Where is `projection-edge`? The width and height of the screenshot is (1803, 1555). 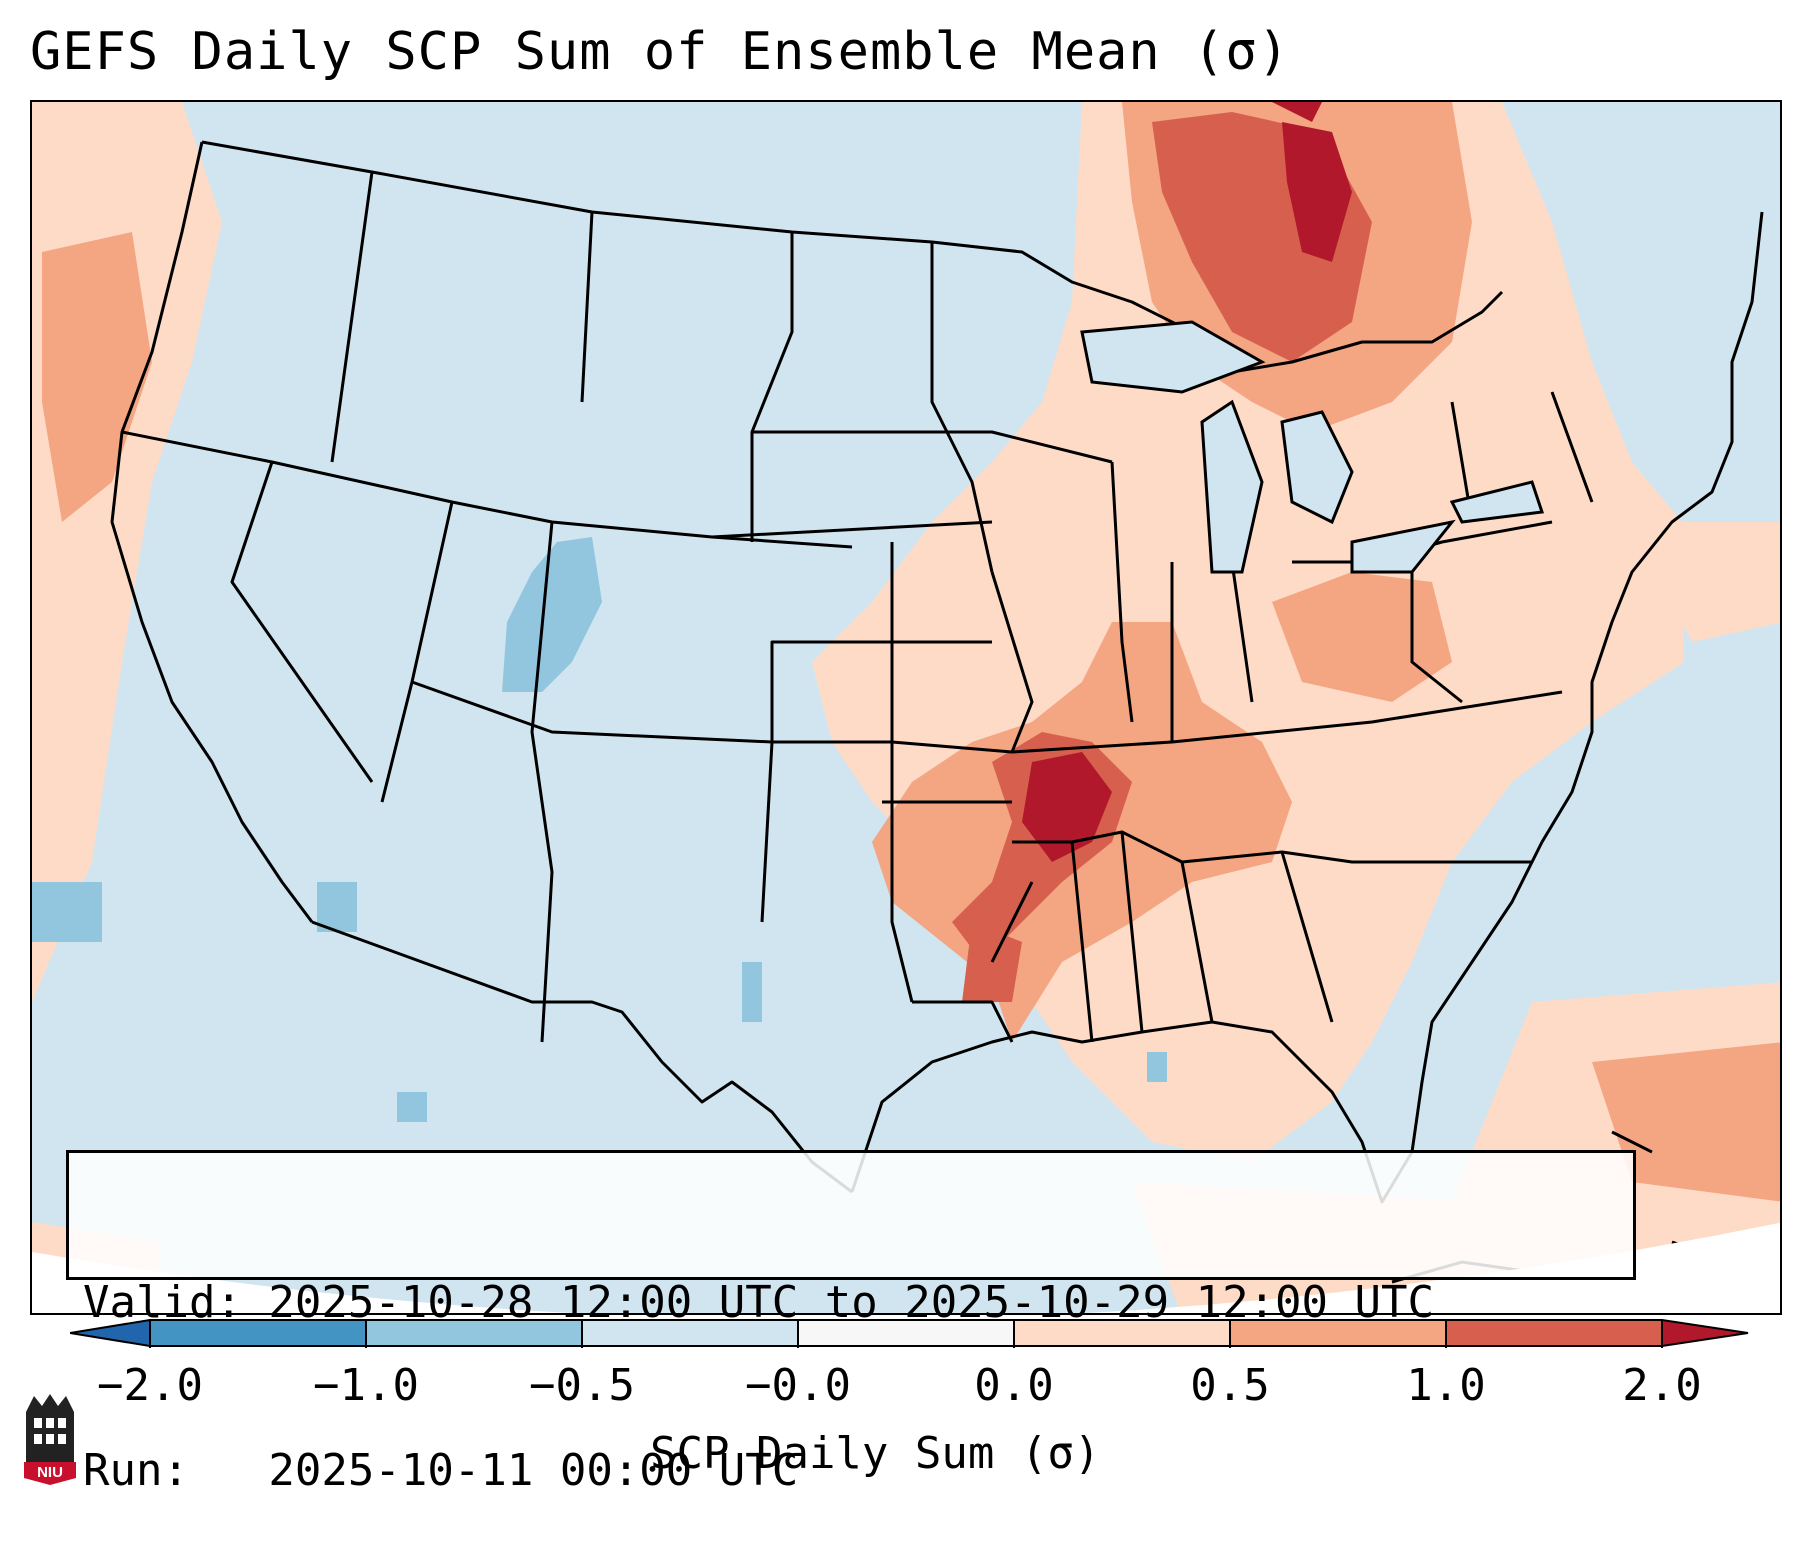
projection-edge is located at coordinates (906, 1267).